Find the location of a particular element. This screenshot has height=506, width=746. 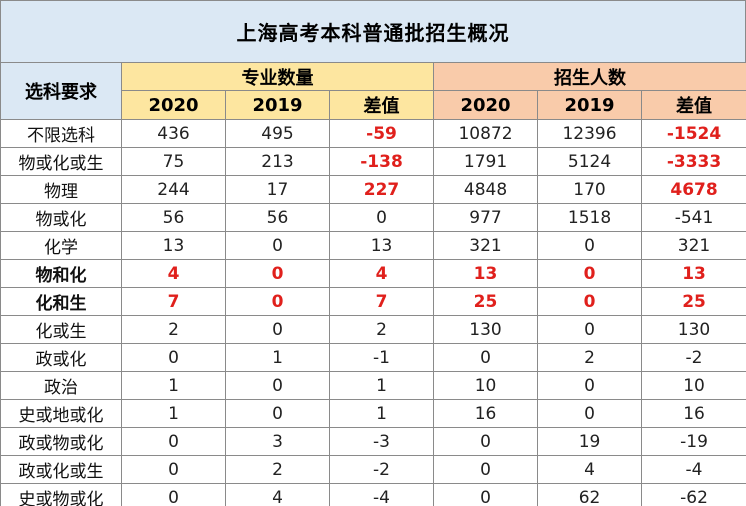

table-cell: 3 is located at coordinates (277, 441).